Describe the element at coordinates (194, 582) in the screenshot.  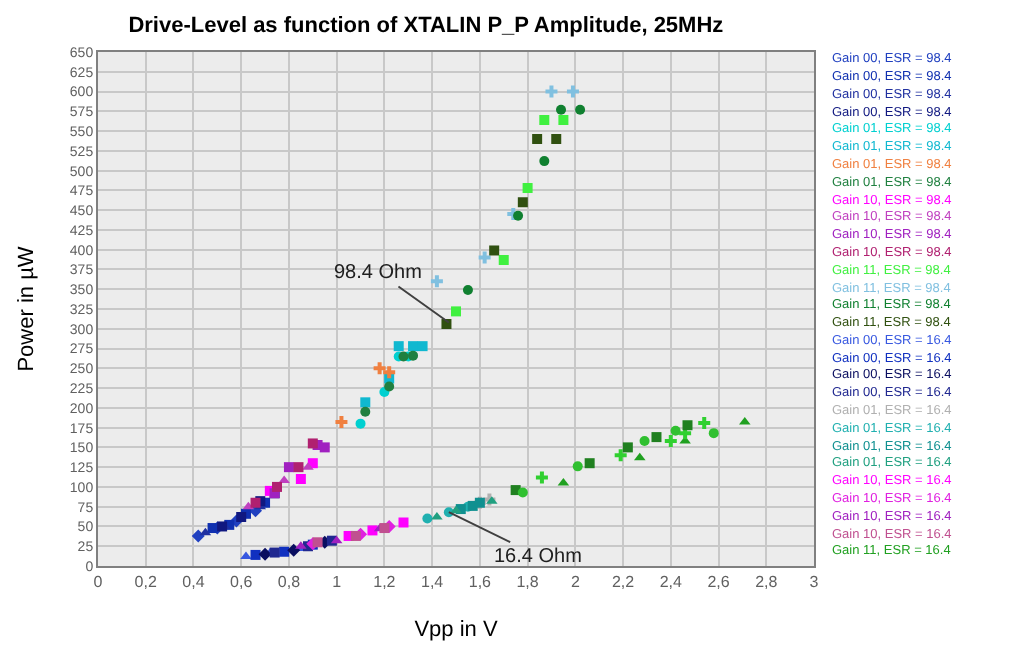
I see `x-tick-label: 0,4` at that location.